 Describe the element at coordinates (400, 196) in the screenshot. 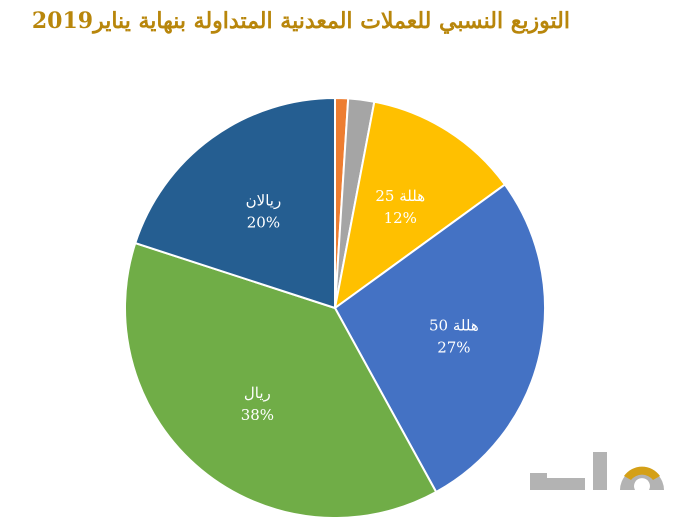

I see `slice-name-2: 25 هللة` at that location.